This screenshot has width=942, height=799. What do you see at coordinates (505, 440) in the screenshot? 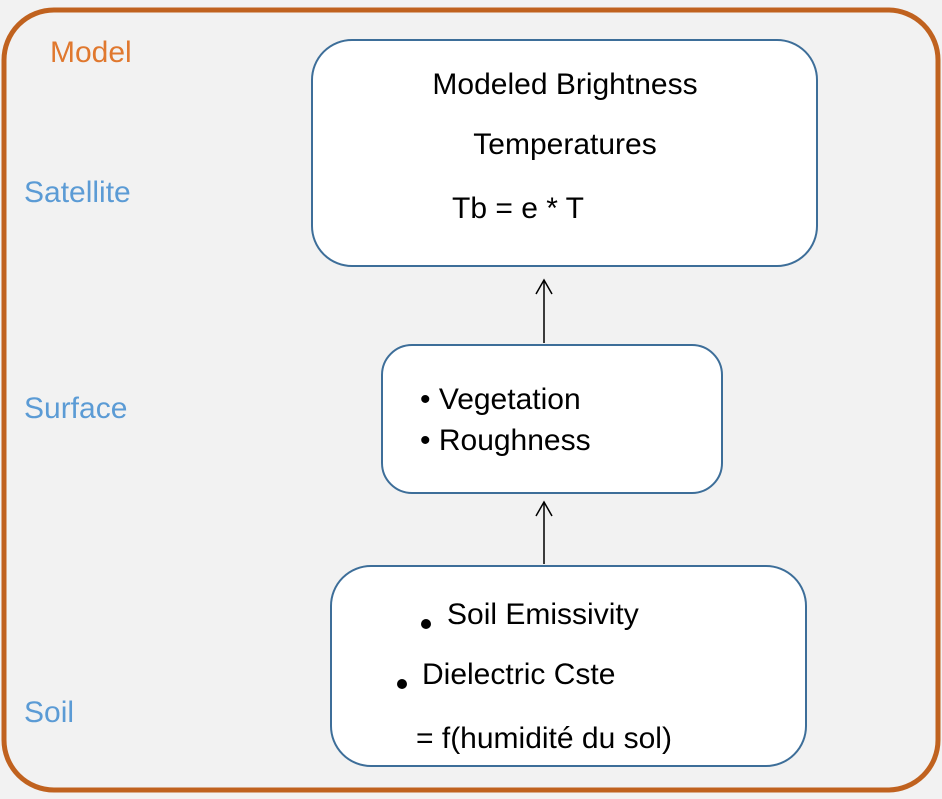
I see `node-text: • Roughness` at bounding box center [505, 440].